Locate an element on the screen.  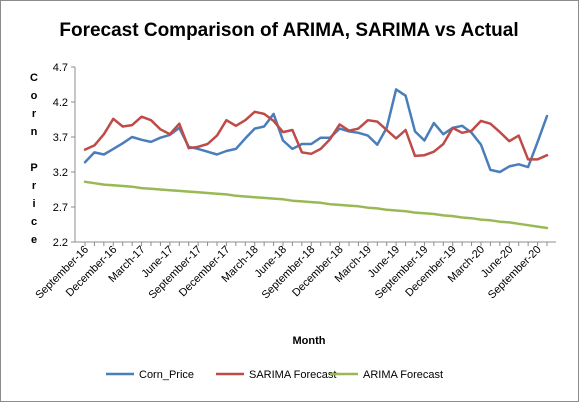
y-axis-ticks: 2.2 2.7 3.2 3.7 4.2 4.7 is located at coordinates (64, 155).